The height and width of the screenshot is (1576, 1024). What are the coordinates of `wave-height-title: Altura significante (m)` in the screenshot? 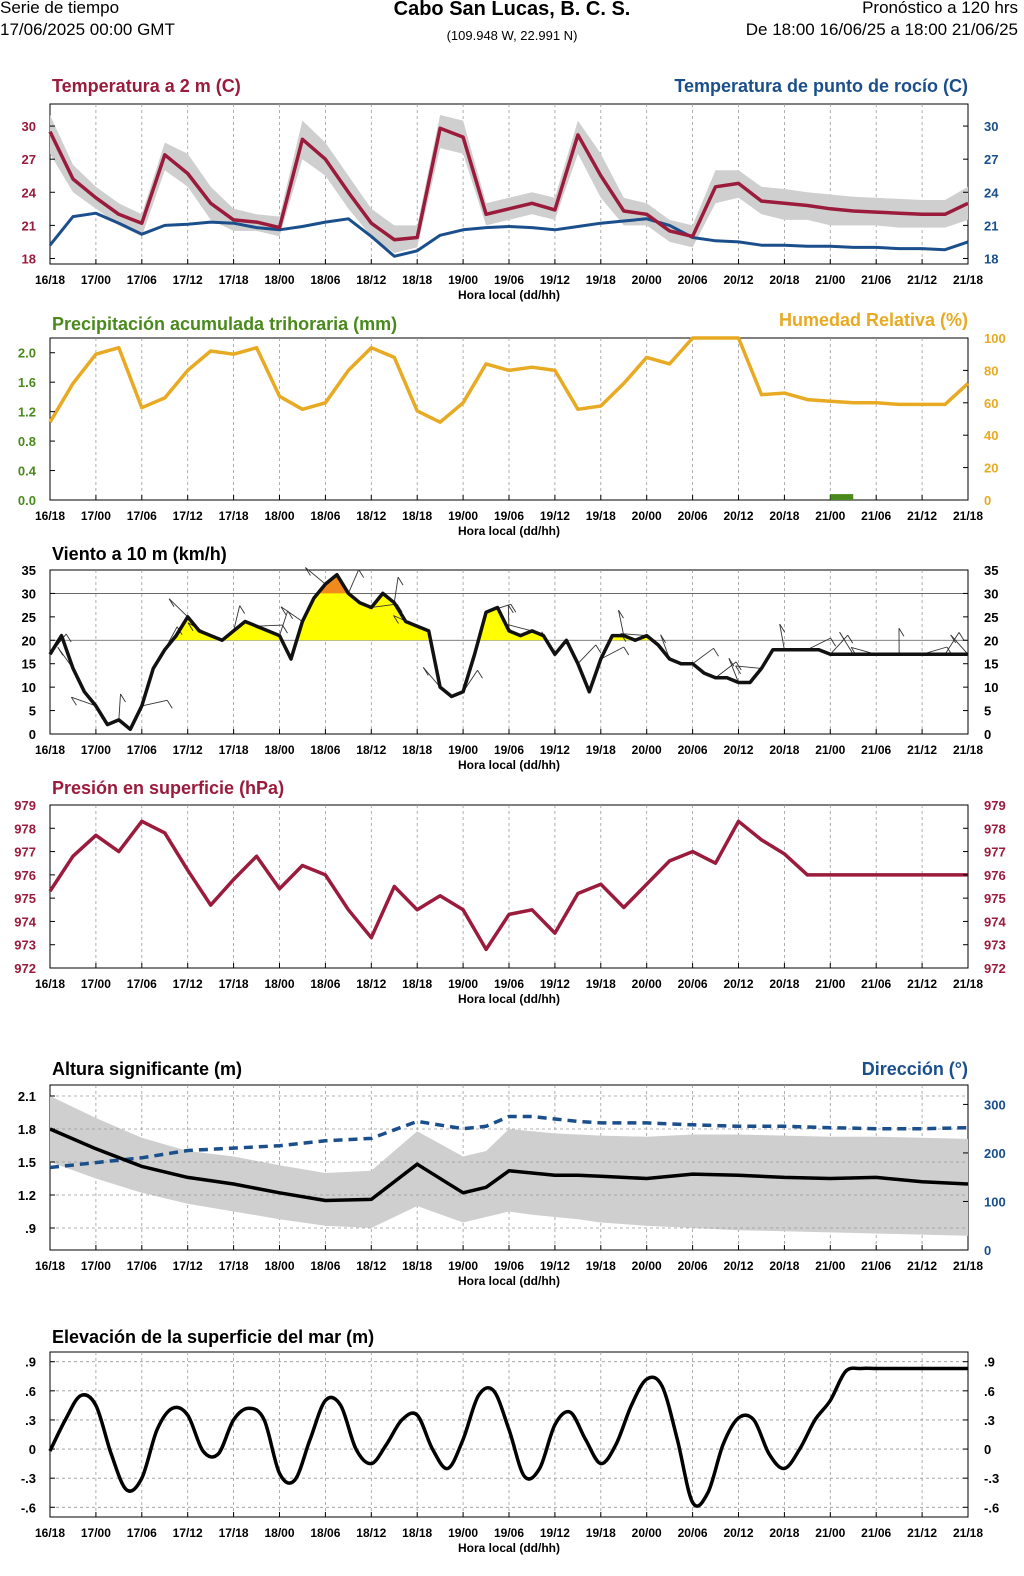 It's located at (147, 1069).